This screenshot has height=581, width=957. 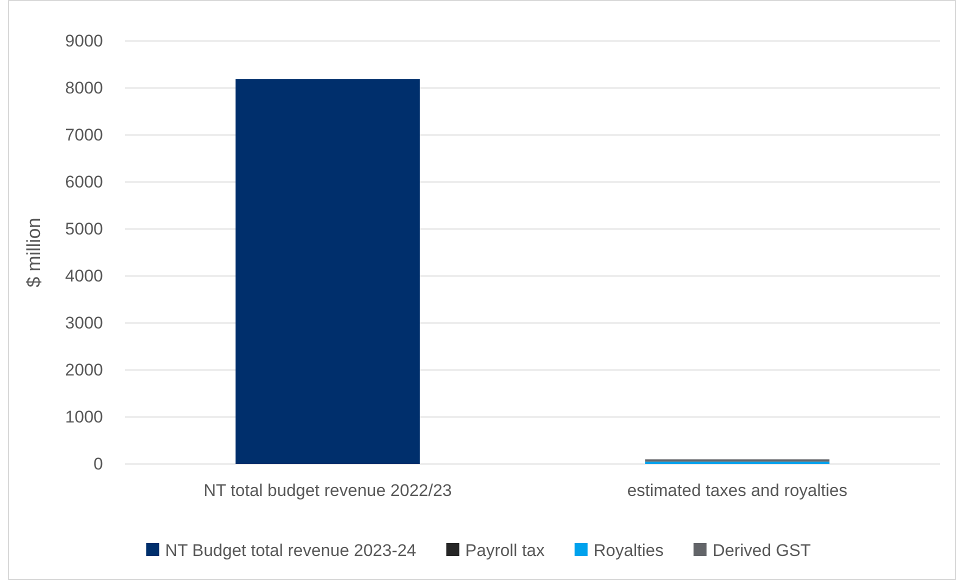 What do you see at coordinates (505, 550) in the screenshot?
I see `legend-label: Payroll tax` at bounding box center [505, 550].